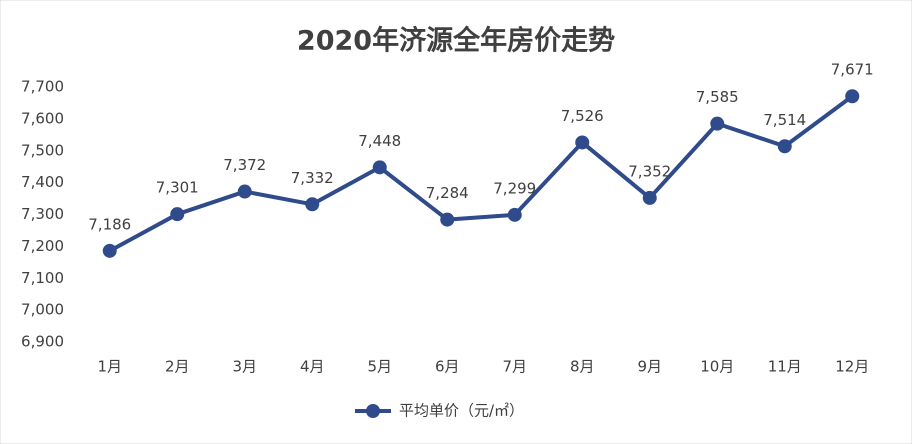 The image size is (912, 444). I want to click on x-tick-label: 1月, so click(109, 367).